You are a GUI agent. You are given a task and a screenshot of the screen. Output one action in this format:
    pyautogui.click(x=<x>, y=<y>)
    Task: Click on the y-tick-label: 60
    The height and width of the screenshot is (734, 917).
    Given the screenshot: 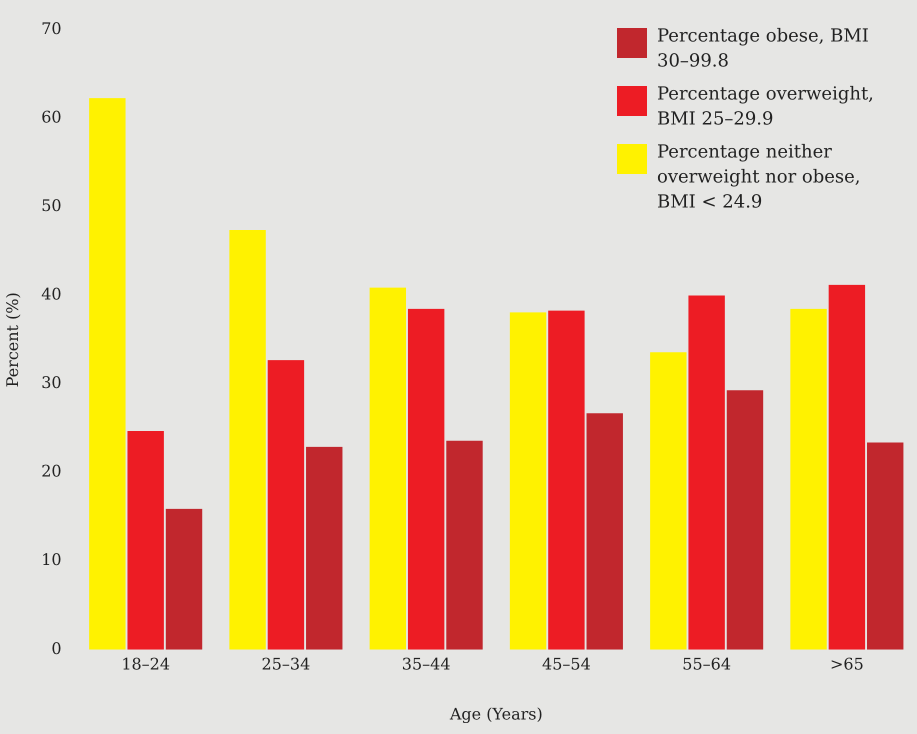 What is the action you would take?
    pyautogui.click(x=51, y=117)
    